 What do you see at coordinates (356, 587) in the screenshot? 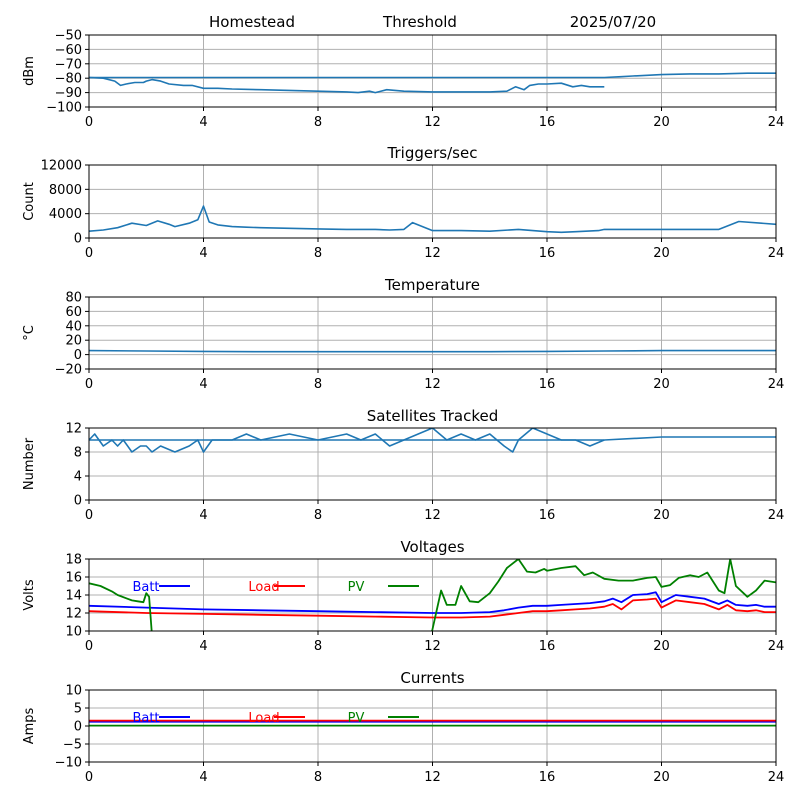
I see `legend-label-pv: PV` at bounding box center [356, 587].